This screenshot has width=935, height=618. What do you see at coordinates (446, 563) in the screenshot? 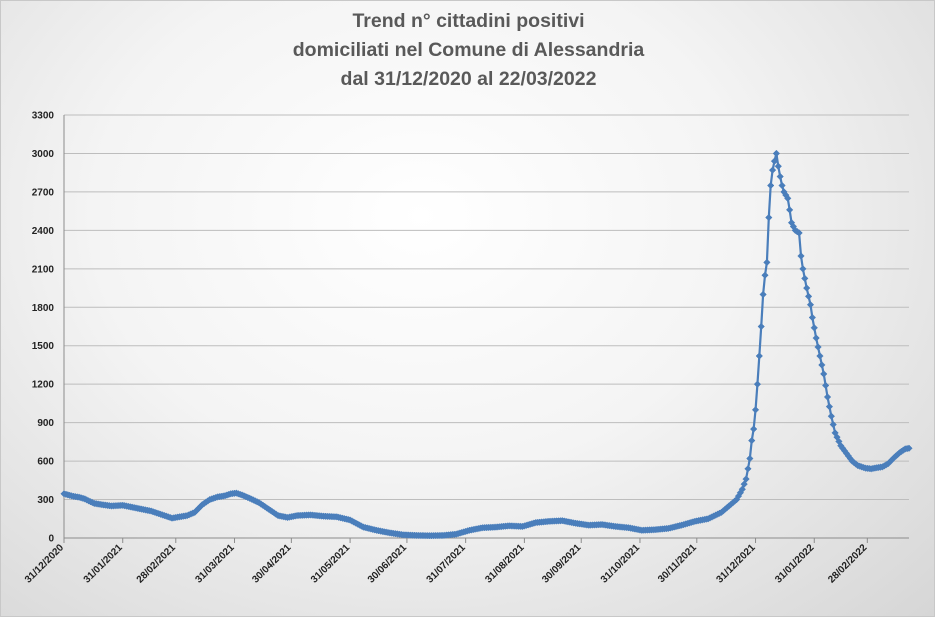
I see `x-tick-label: 31/07/2021` at bounding box center [446, 563].